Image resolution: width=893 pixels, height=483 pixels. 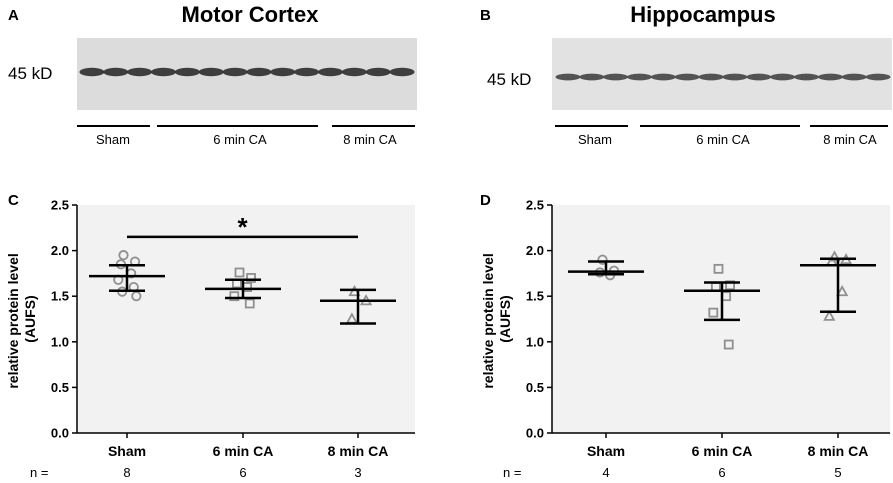 What do you see at coordinates (113, 139) in the screenshot?
I see `group-label-sham-a: Sham` at bounding box center [113, 139].